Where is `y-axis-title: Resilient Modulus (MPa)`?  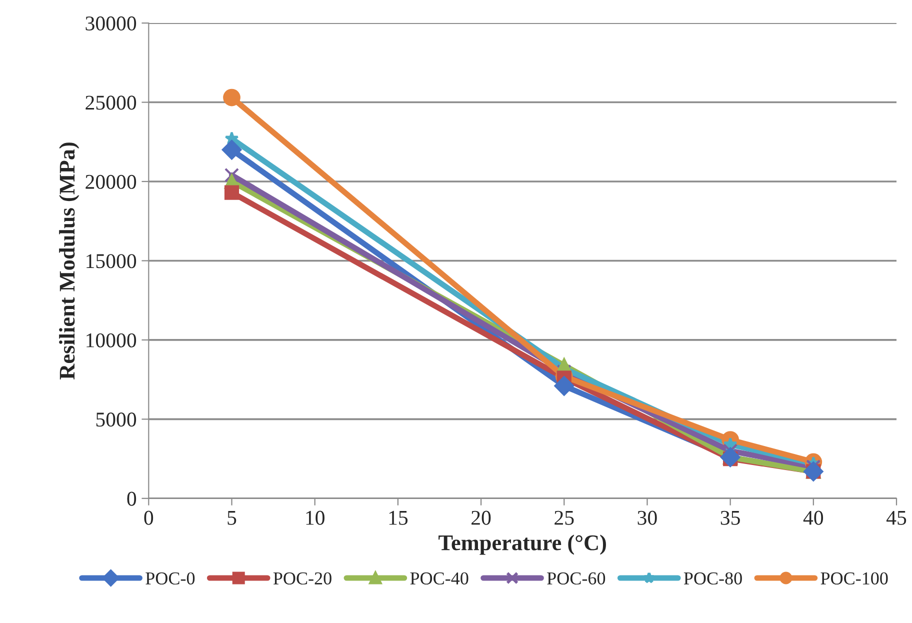 y-axis-title: Resilient Modulus (MPa) is located at coordinates (69, 261).